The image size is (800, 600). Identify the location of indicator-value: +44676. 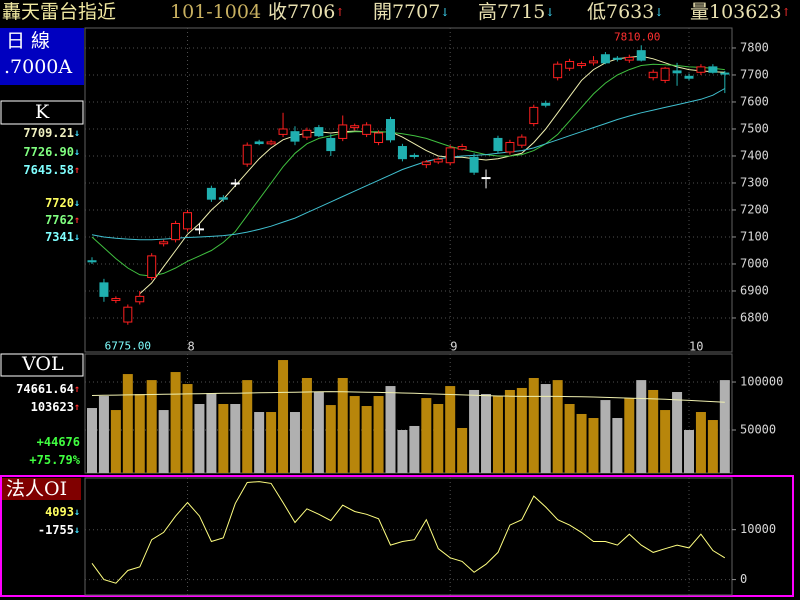
(58, 442).